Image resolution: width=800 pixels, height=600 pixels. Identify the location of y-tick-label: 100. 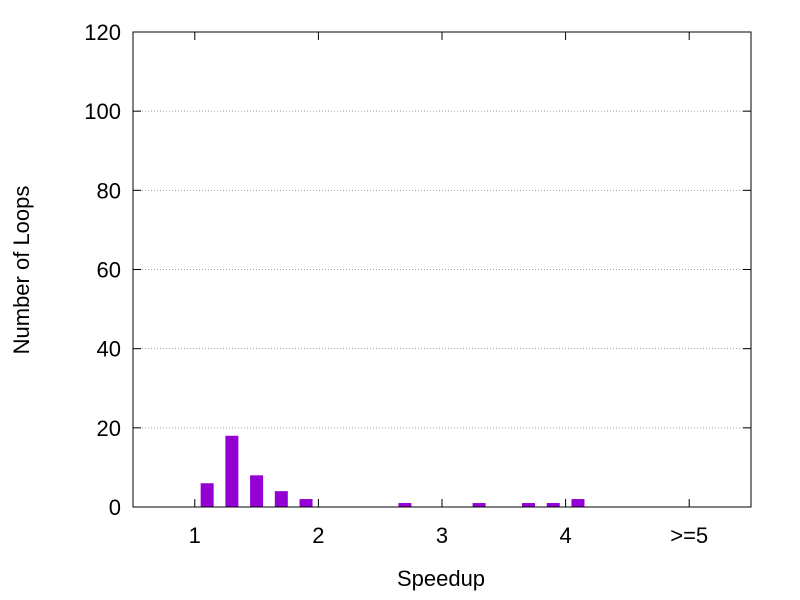
(102, 111).